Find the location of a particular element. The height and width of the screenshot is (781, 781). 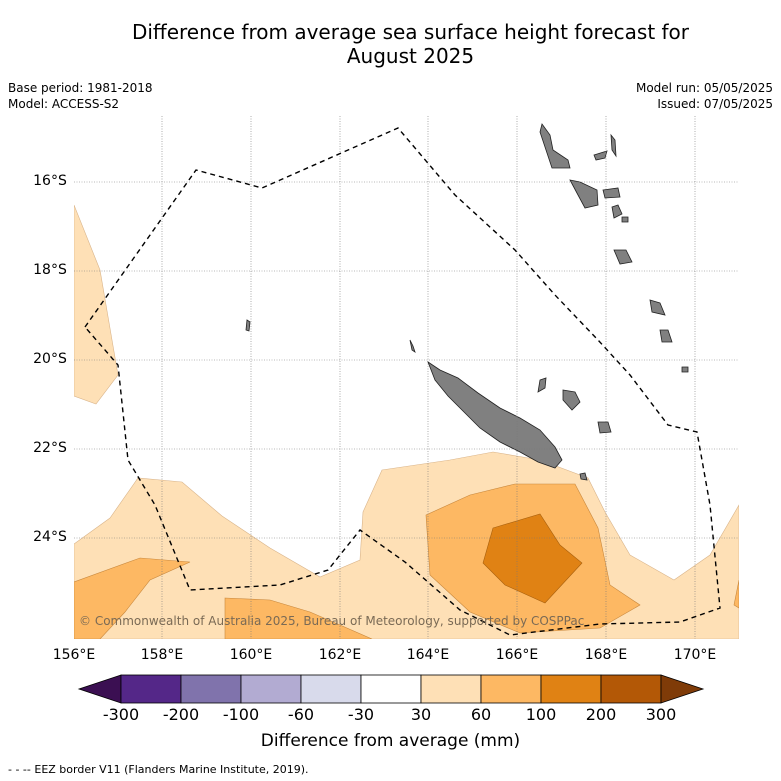

lat-label-20s: 20°S is located at coordinates (50, 359).